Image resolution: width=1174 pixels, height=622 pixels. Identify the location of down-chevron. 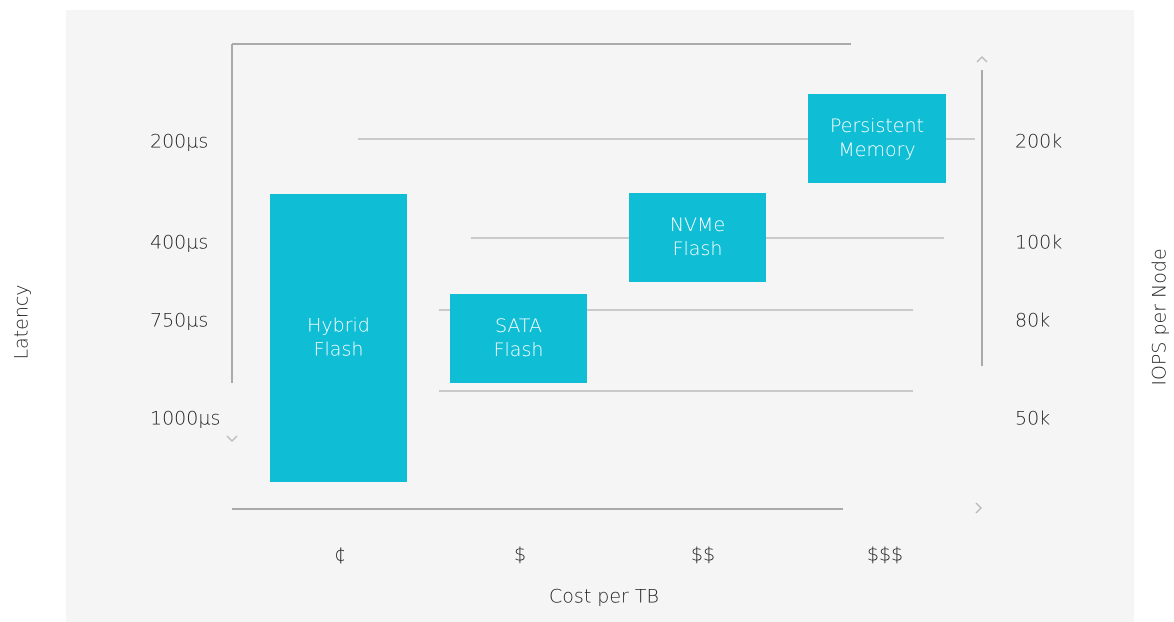
(232, 439).